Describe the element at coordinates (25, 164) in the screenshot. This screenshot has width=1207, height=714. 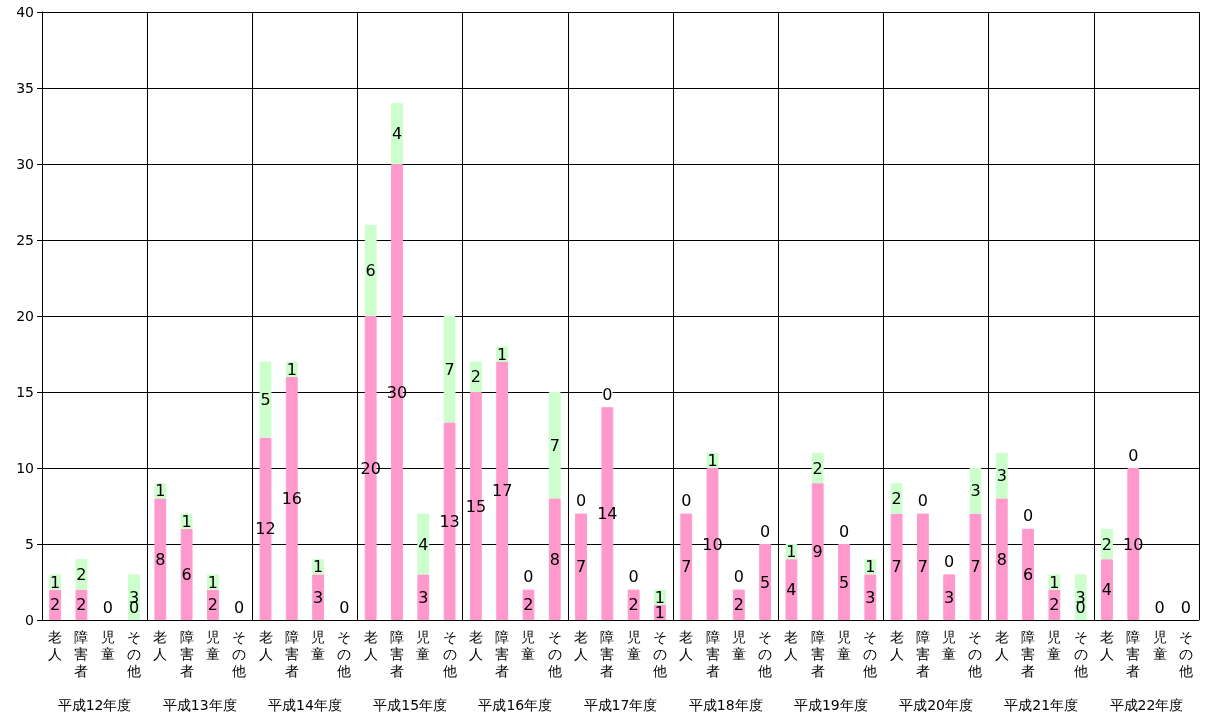
I see `y-tick-label: 30` at that location.